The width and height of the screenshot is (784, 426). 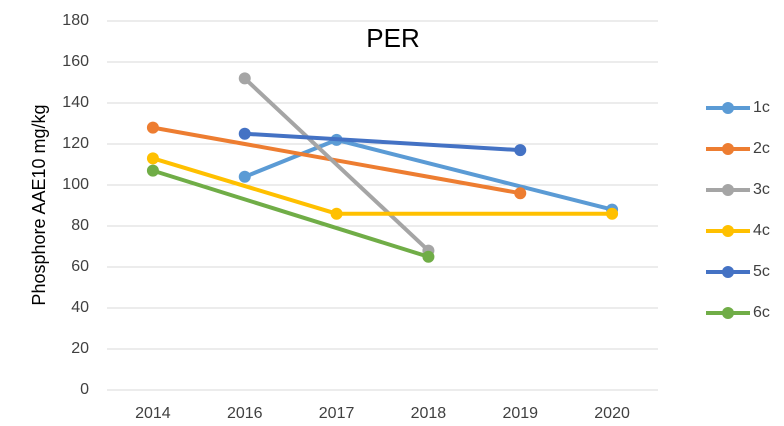 I want to click on y-tick-label: 100, so click(x=75, y=184).